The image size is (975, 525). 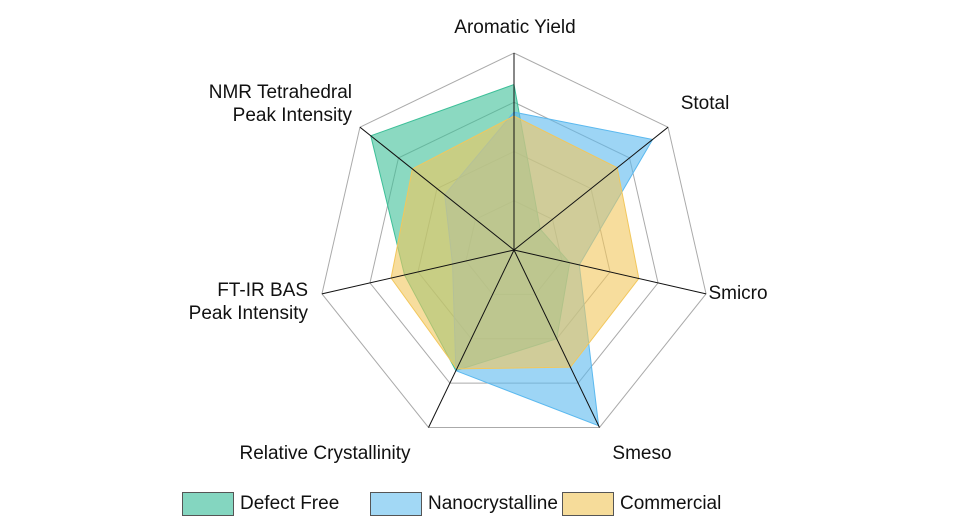 I want to click on series-area-commercial, so click(x=515, y=242).